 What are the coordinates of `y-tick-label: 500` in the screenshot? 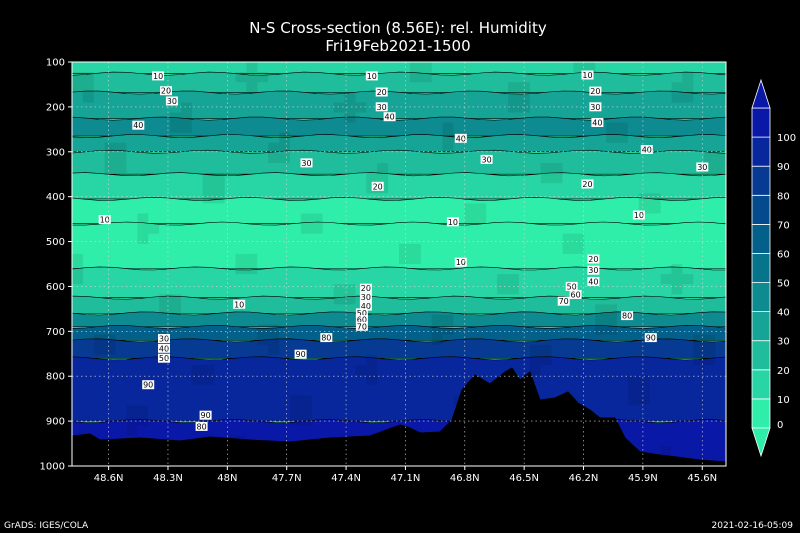 It's located at (55, 242).